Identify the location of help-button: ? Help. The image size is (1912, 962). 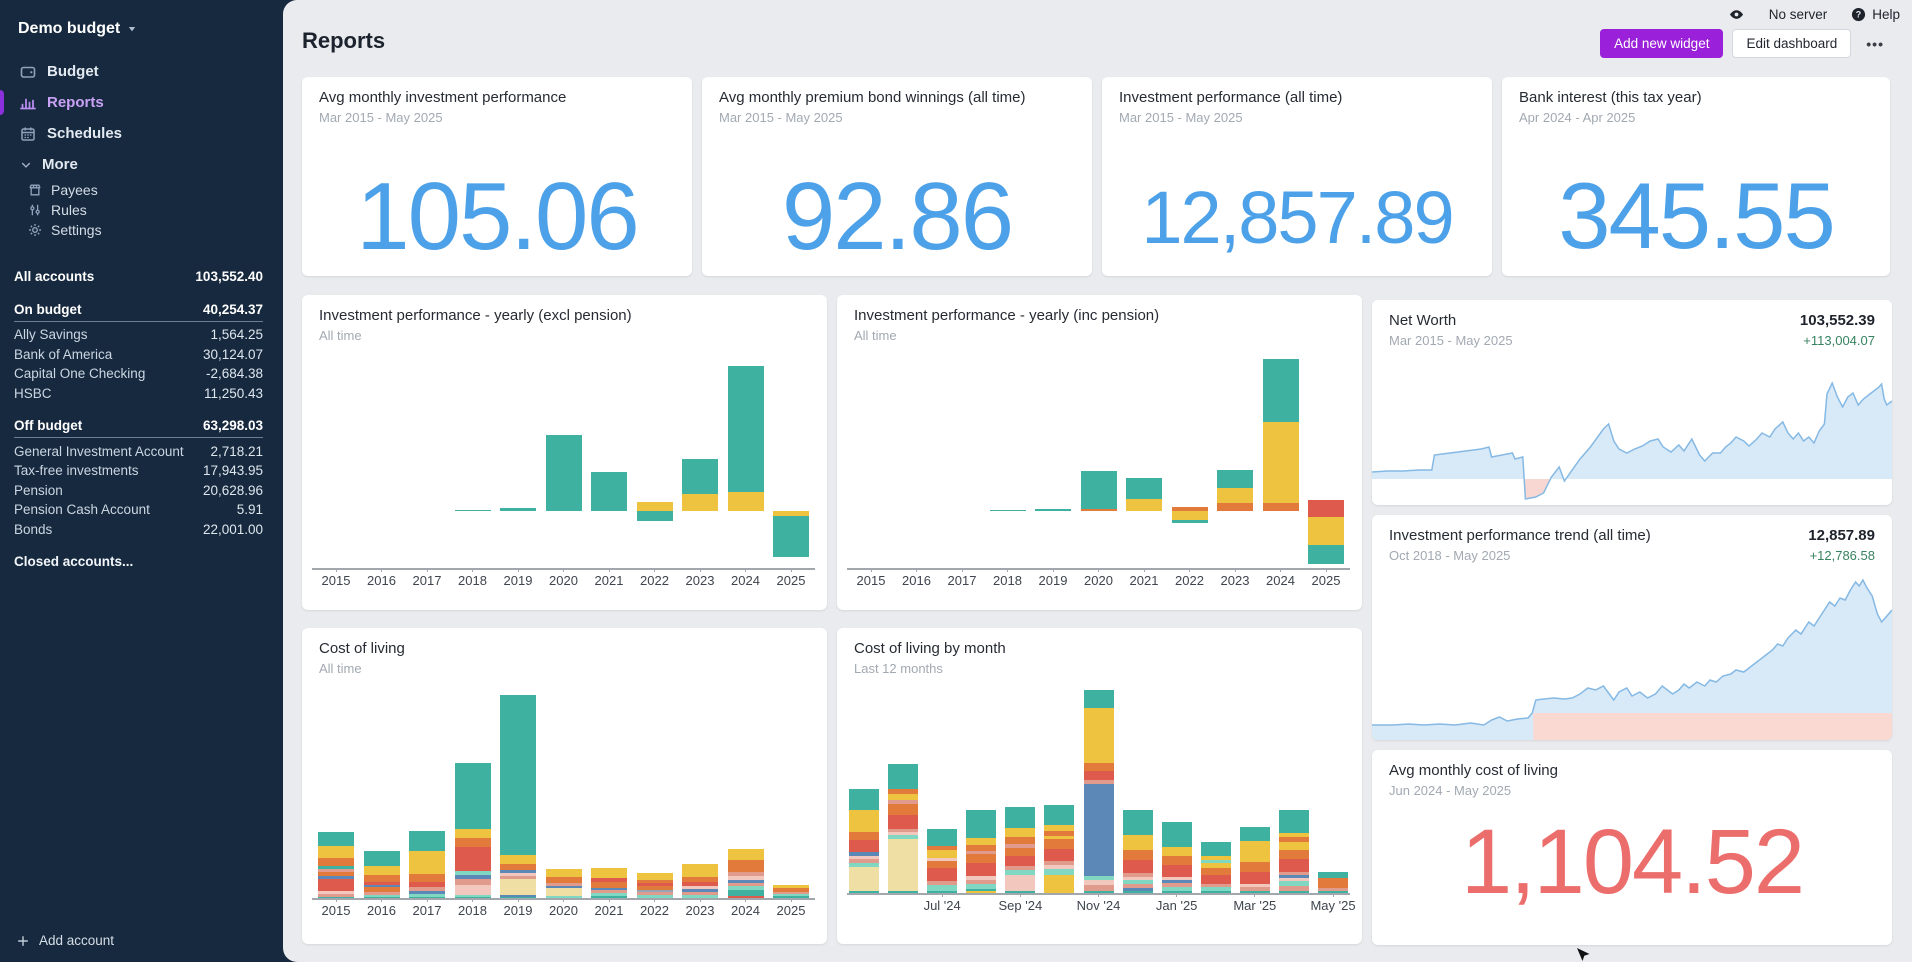
(1875, 14).